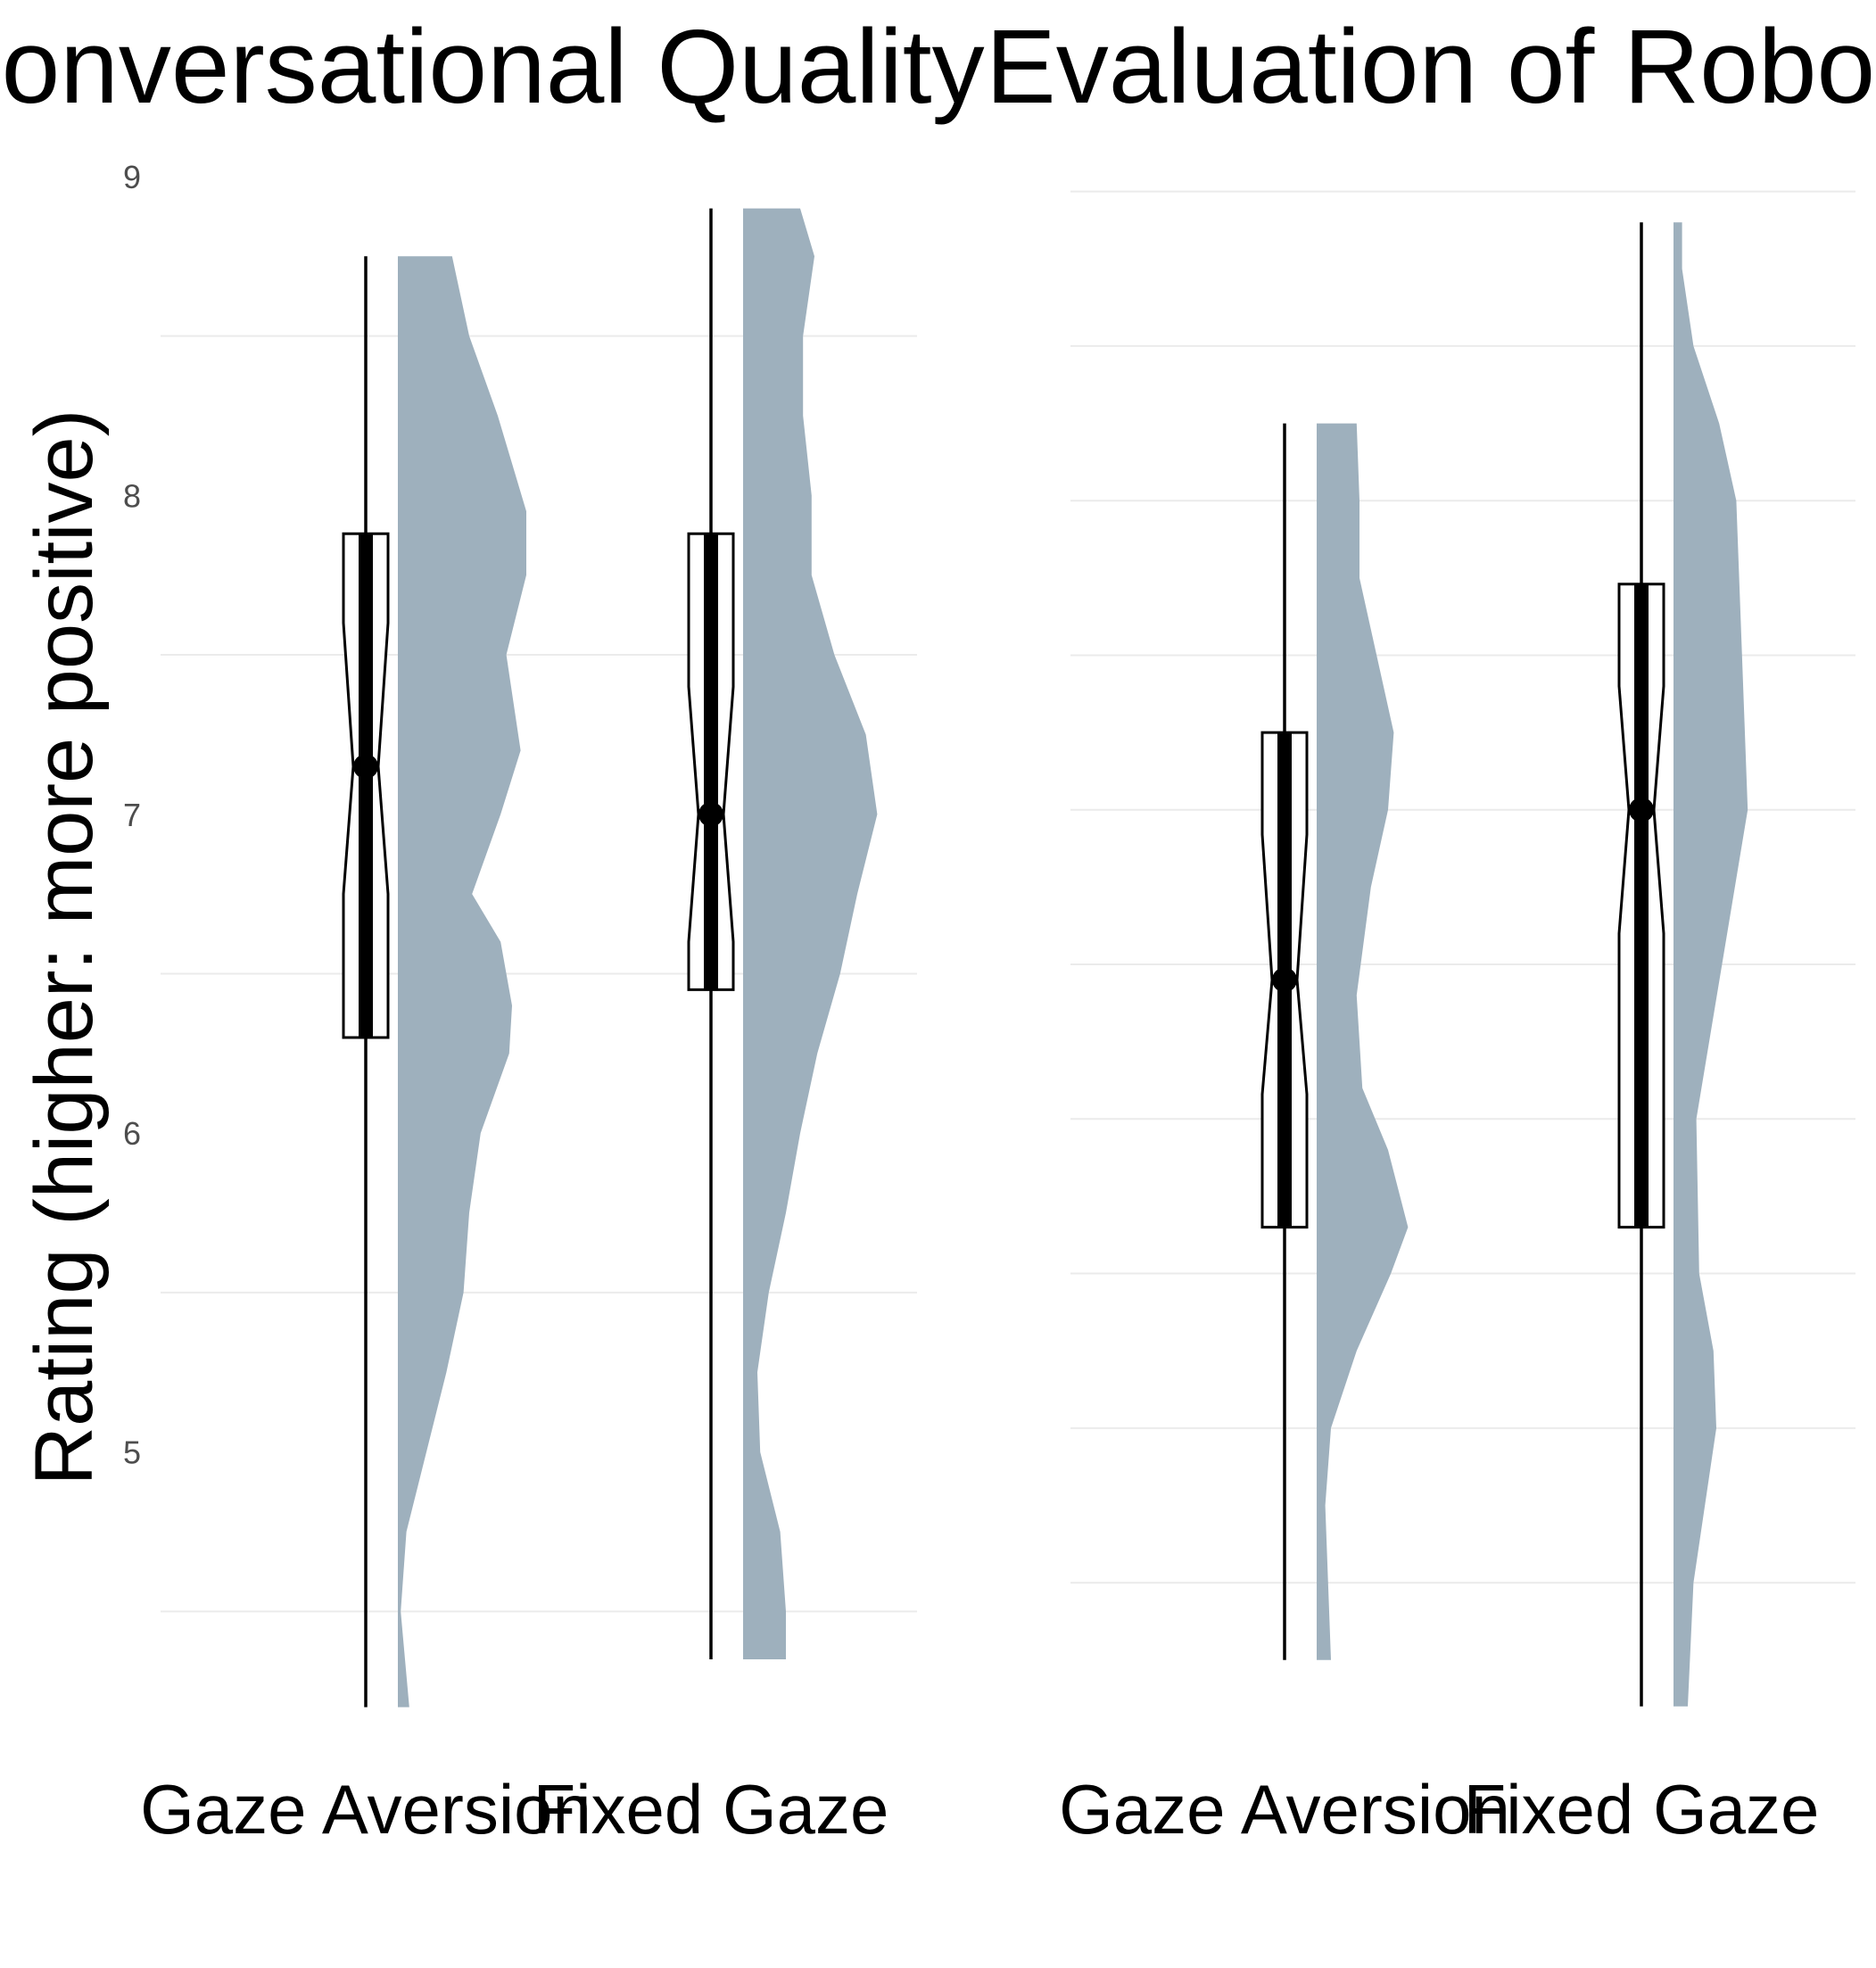 The height and width of the screenshot is (1968, 1876). What do you see at coordinates (492, 67) in the screenshot?
I see `panel-title: Conversational Quality` at bounding box center [492, 67].